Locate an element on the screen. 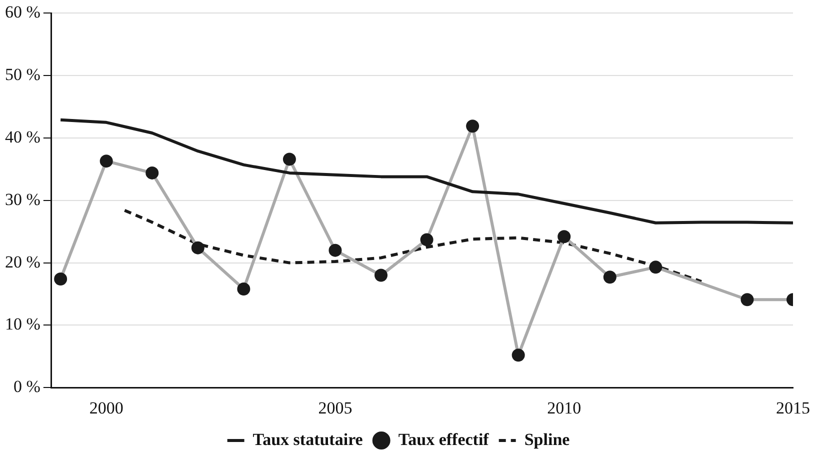 This screenshot has height=459, width=813. y-tick-label: 20 % is located at coordinates (22, 262).